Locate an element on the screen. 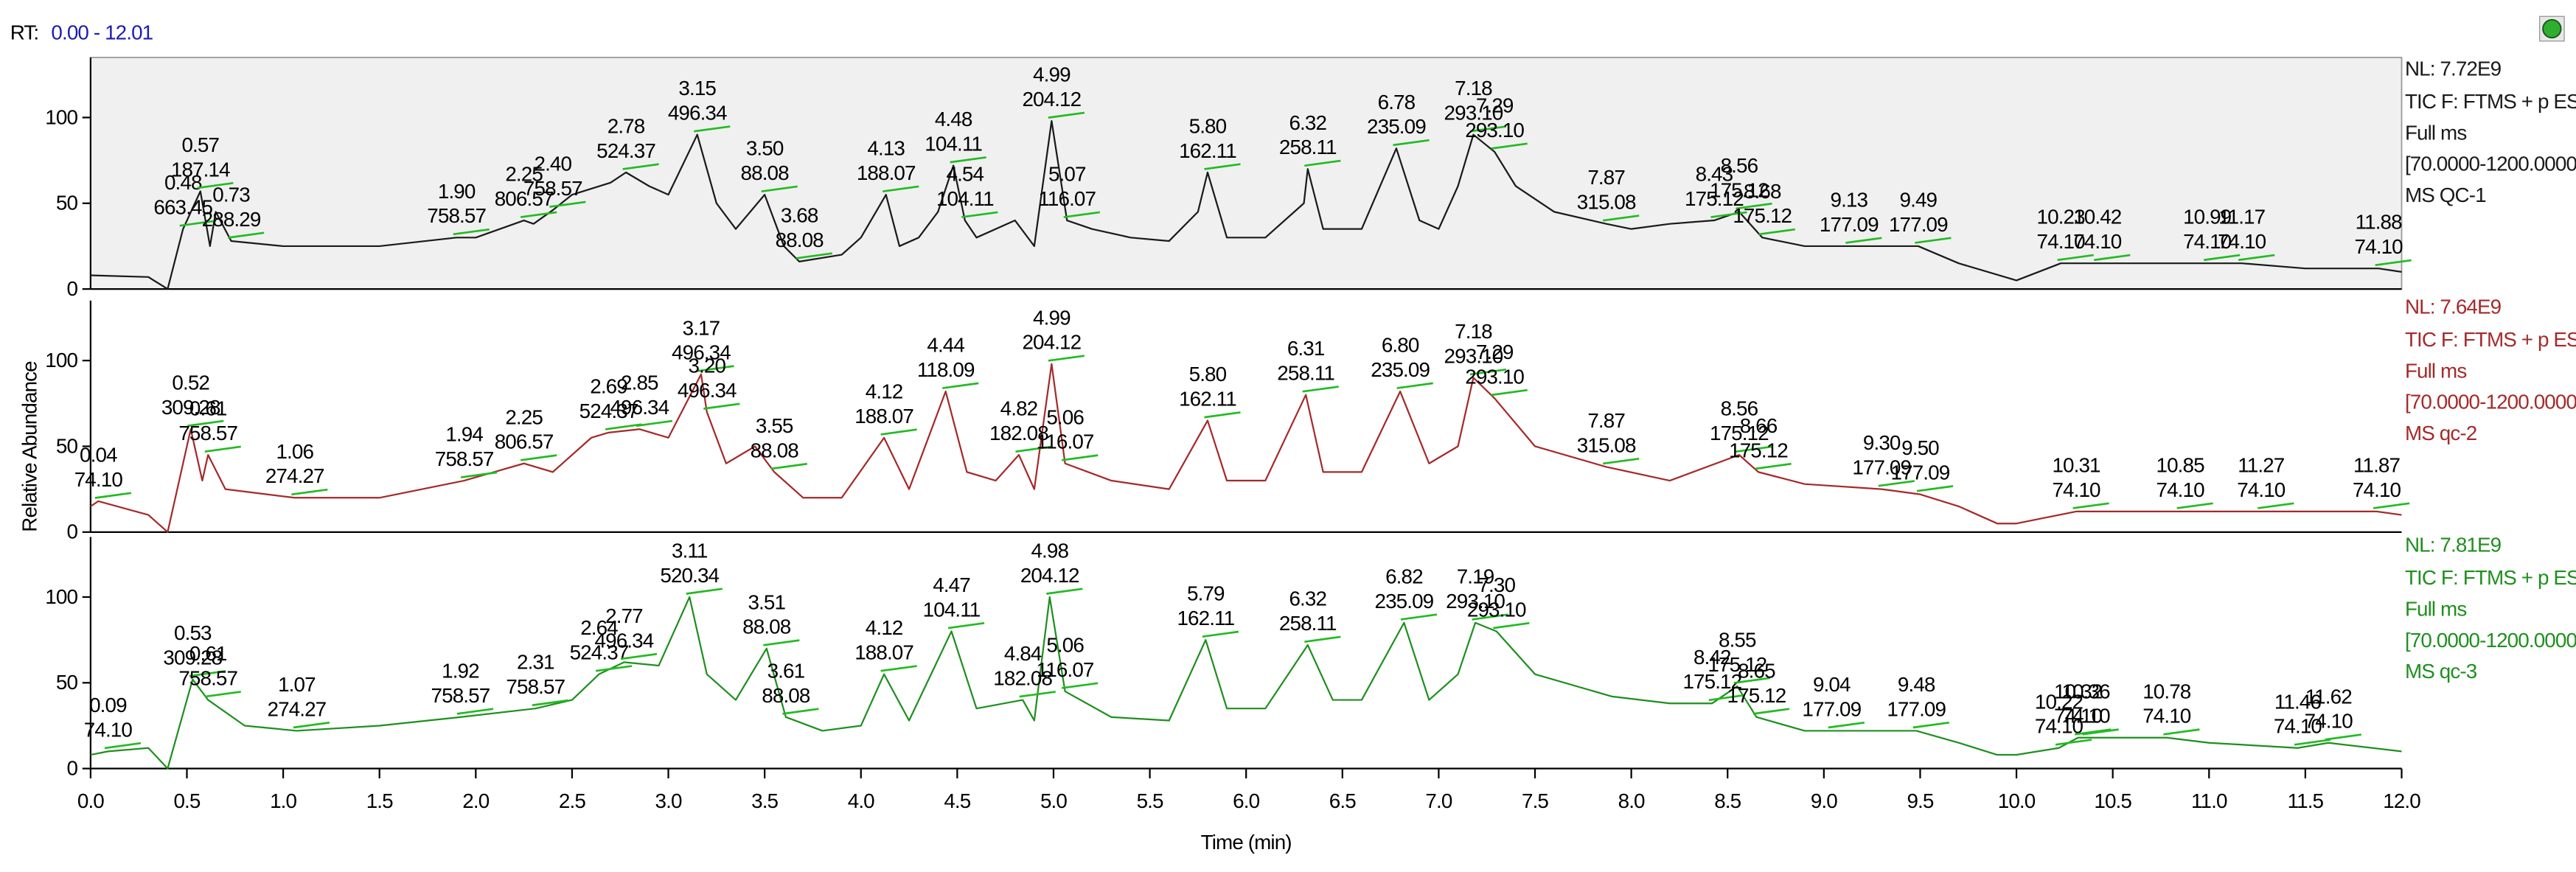 This screenshot has height=872, width=2576. peak-mz-label: 177.09 is located at coordinates (1920, 473).